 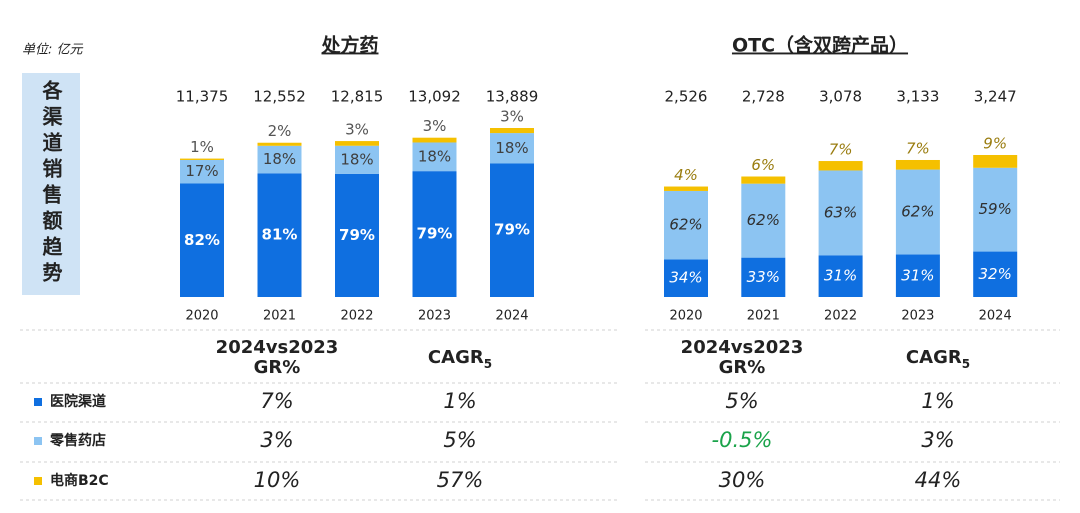 I want to click on value-label: 4%, so click(x=686, y=175).